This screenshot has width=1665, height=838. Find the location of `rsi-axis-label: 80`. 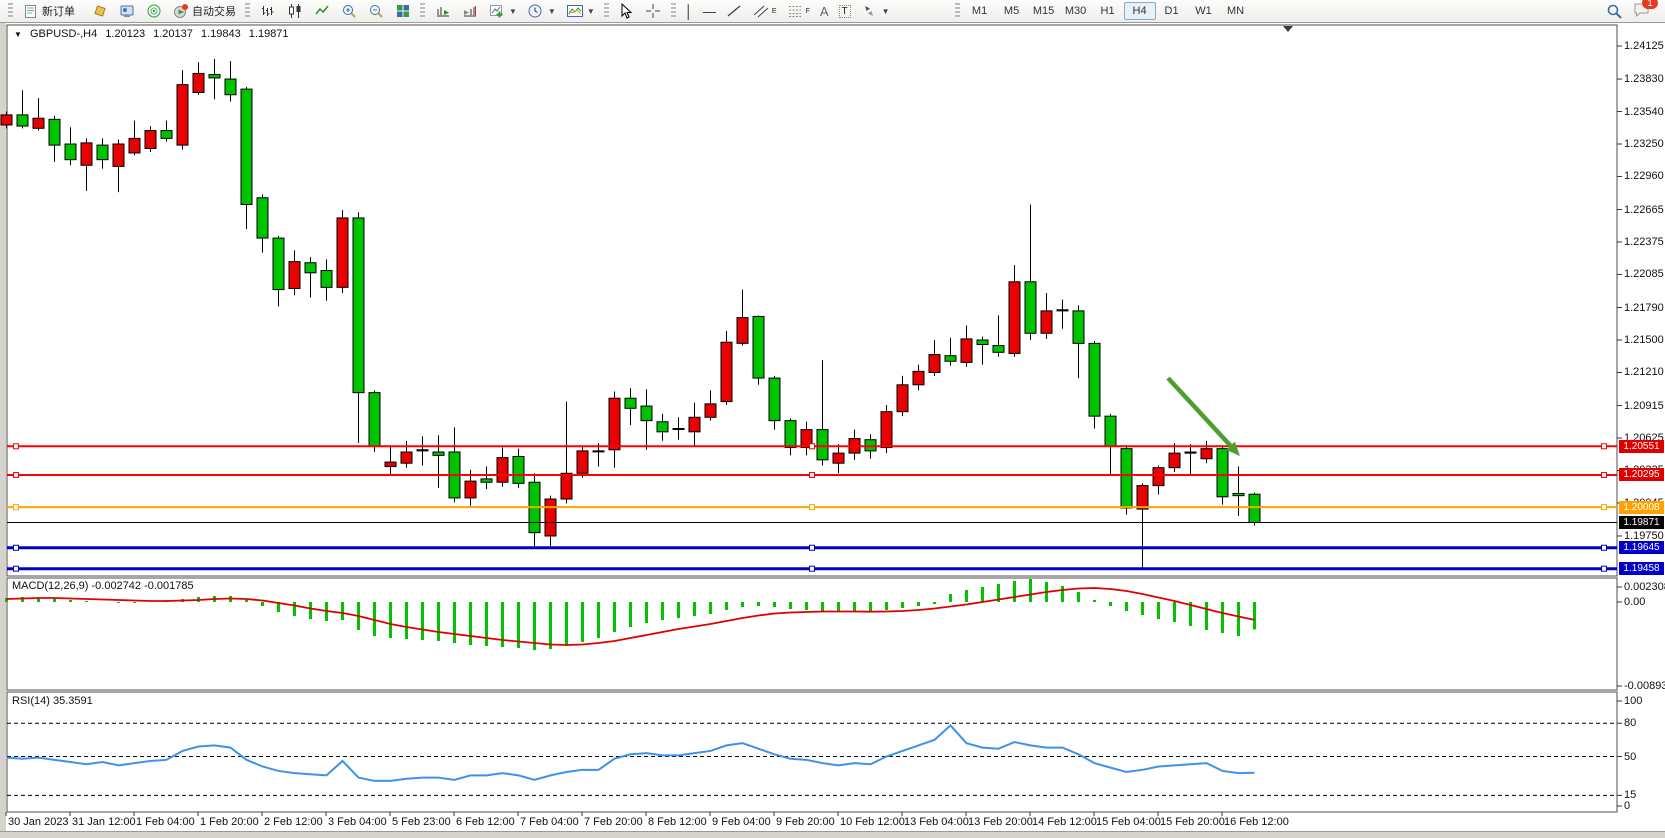

rsi-axis-label: 80 is located at coordinates (1630, 723).